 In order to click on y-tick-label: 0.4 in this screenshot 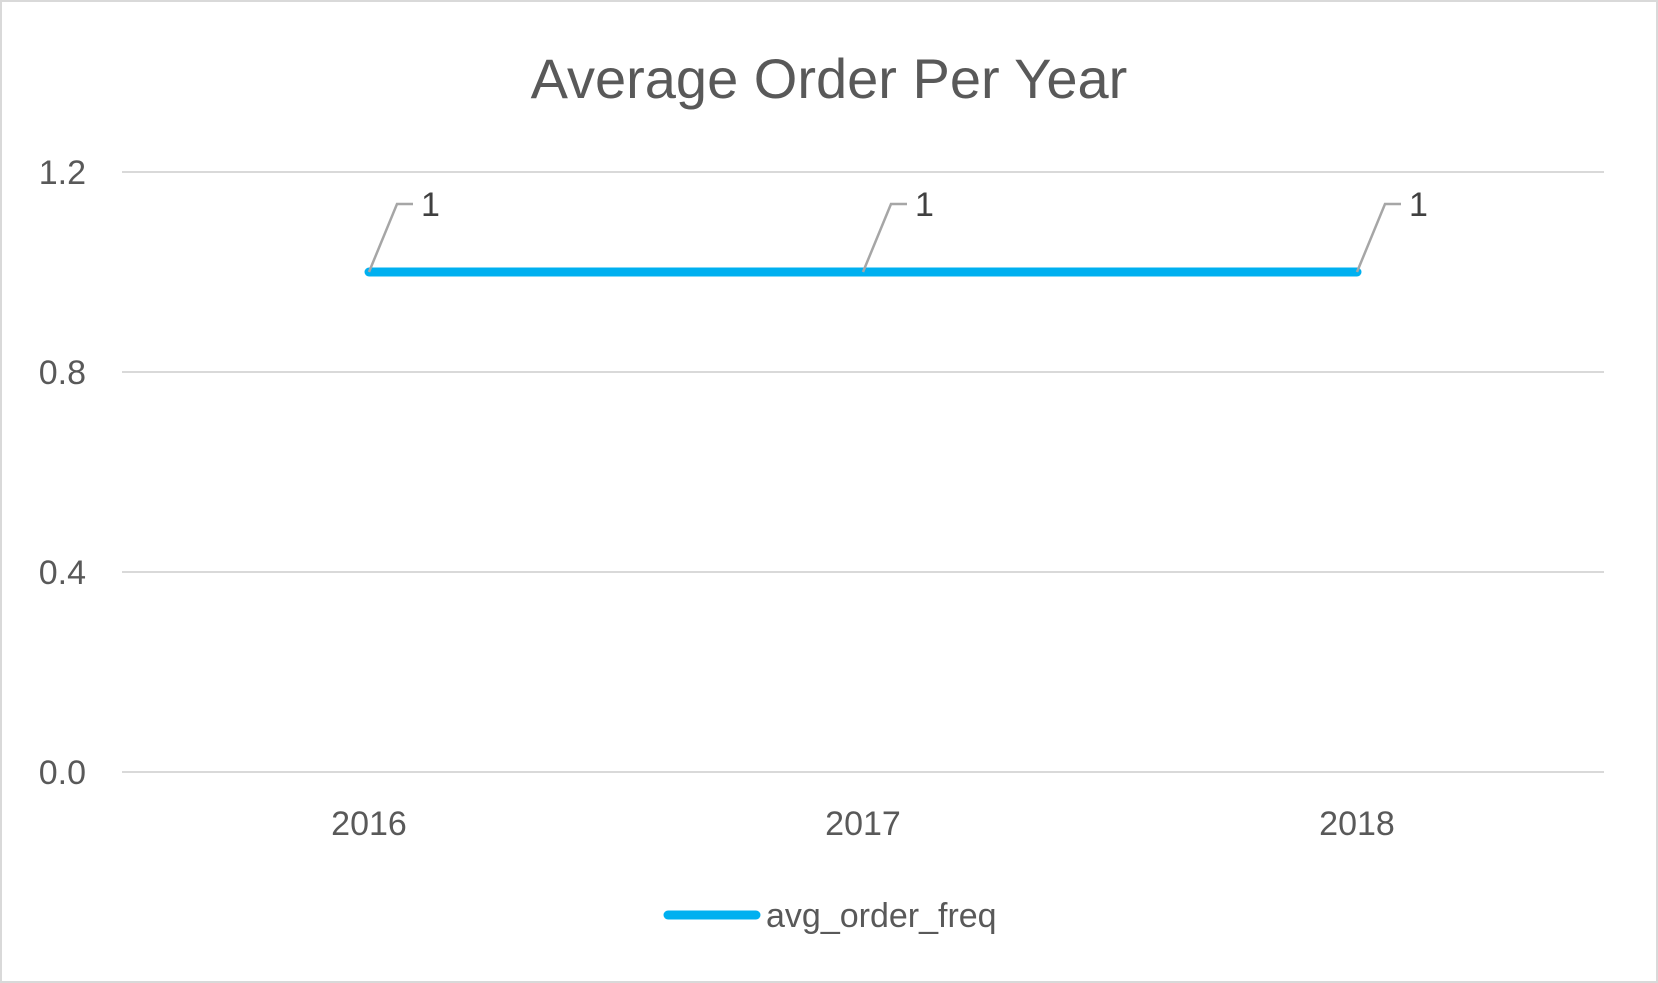, I will do `click(62, 573)`.